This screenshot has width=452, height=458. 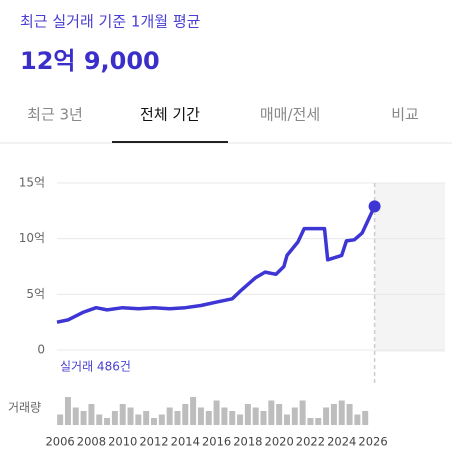 What do you see at coordinates (310, 442) in the screenshot?
I see `x-tick-label: 2022` at bounding box center [310, 442].